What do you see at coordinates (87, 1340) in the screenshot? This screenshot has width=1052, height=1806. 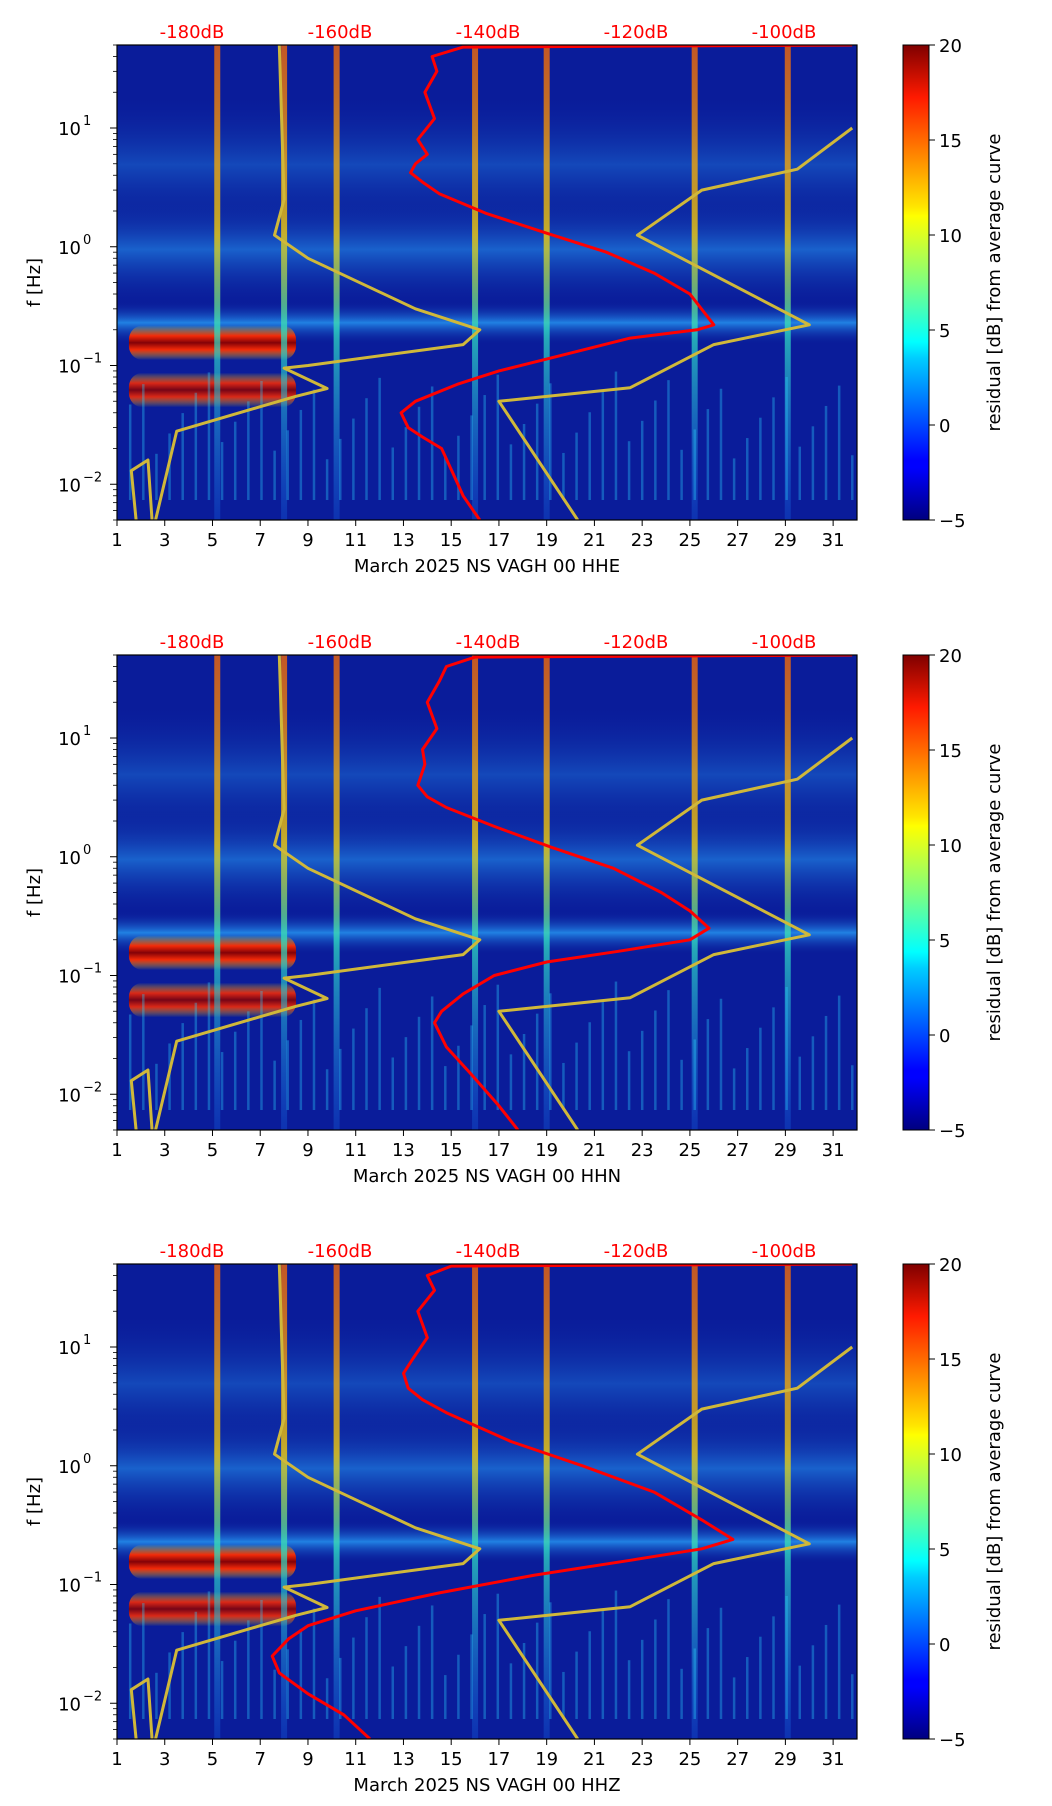 I see `y-tick-exponent: 1` at bounding box center [87, 1340].